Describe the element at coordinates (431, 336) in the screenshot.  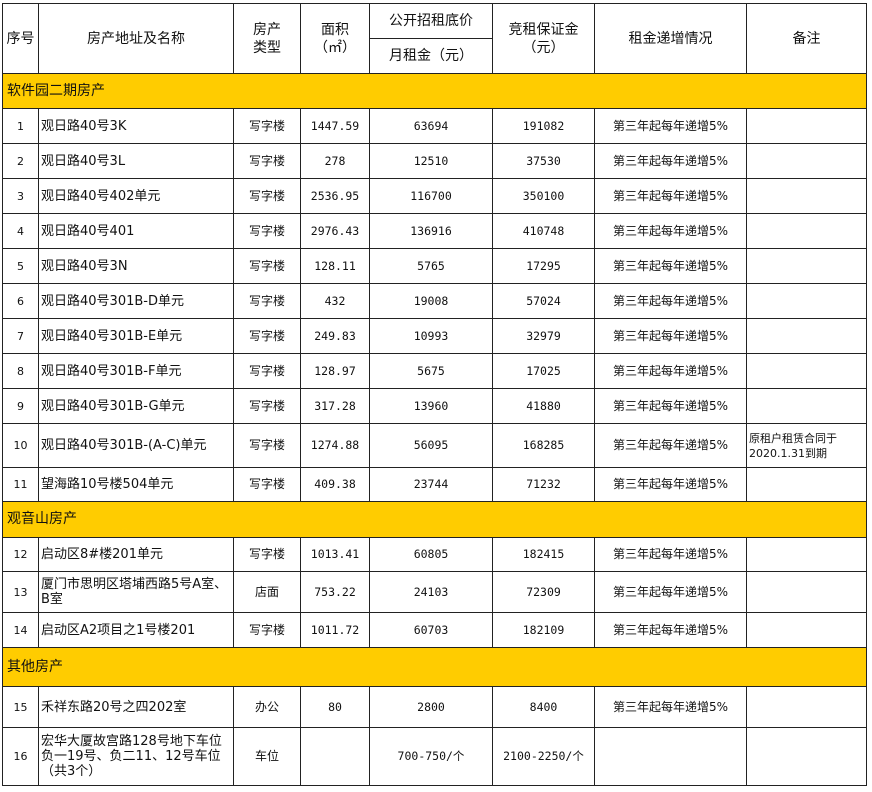
I see `cell-rent: 10993` at that location.